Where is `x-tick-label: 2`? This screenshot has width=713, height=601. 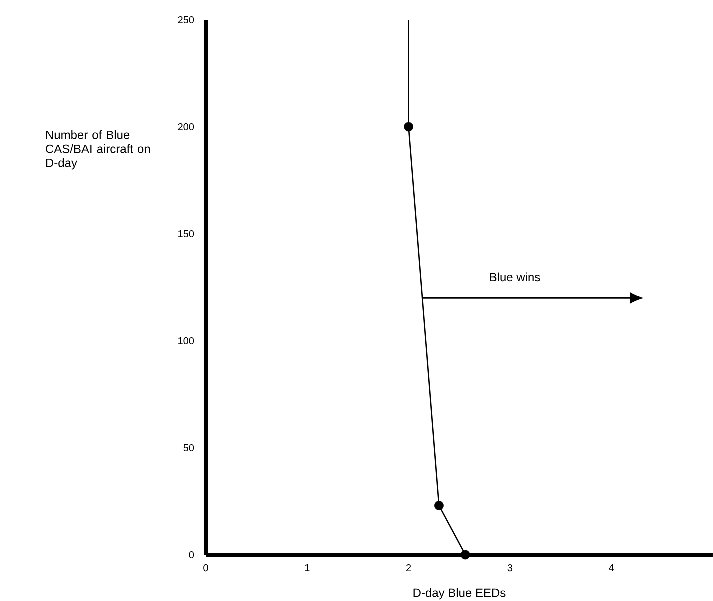
x-tick-label: 2 is located at coordinates (409, 568).